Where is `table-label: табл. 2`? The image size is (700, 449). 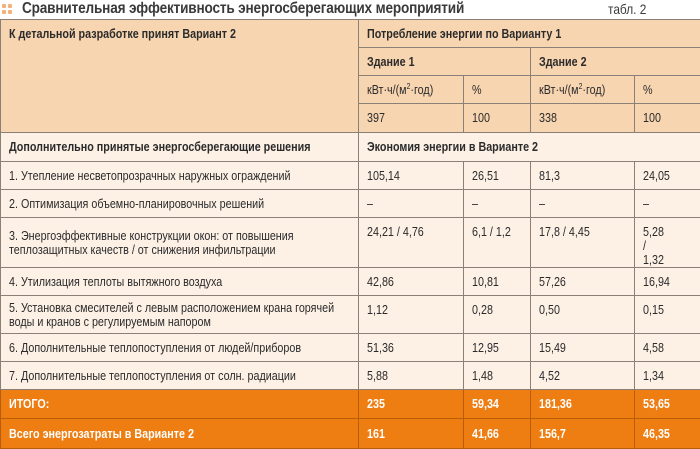 table-label: табл. 2 is located at coordinates (627, 9).